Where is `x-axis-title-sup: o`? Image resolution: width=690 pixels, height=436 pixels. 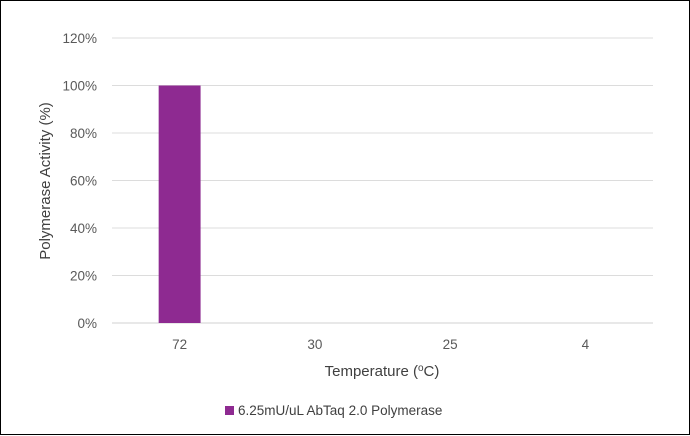
x-axis-title-sup: o is located at coordinates (421, 368).